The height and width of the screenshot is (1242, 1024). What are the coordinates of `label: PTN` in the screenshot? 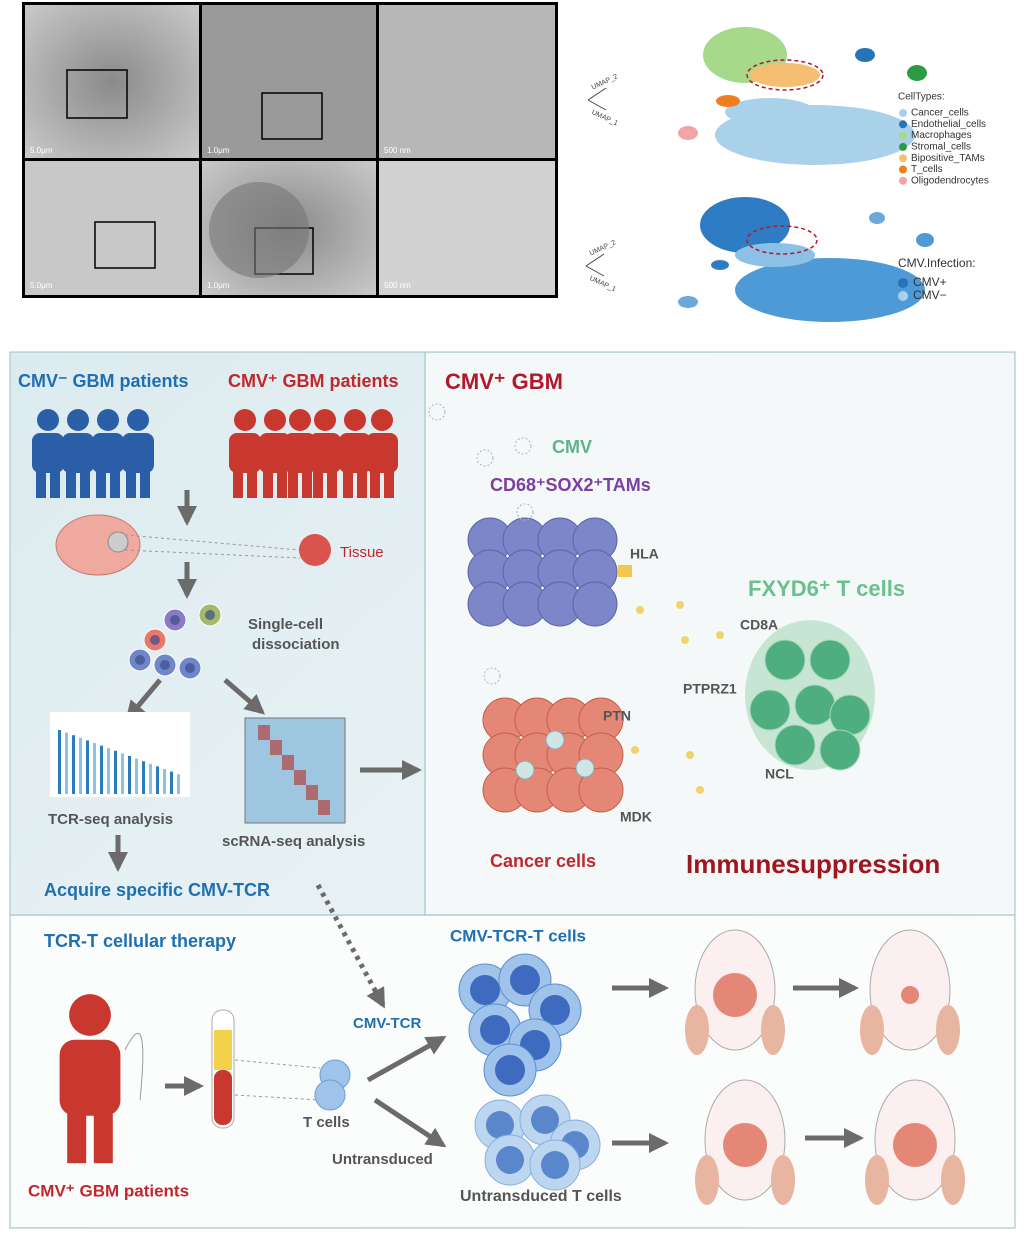 It's located at (617, 716).